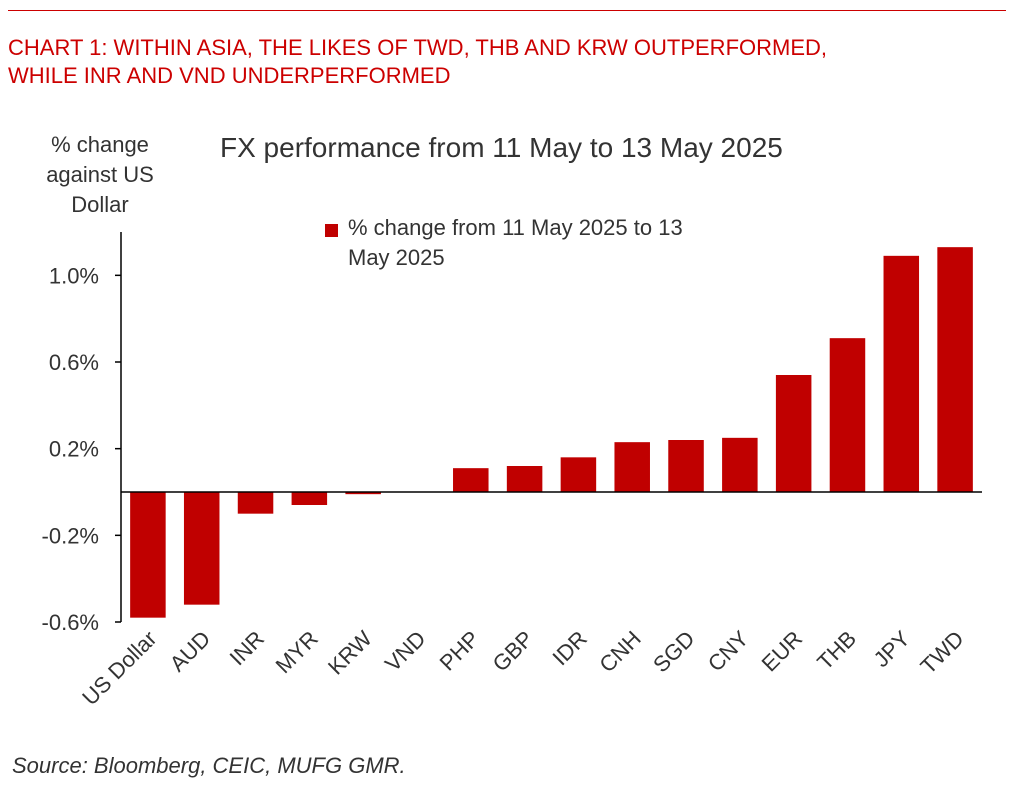 This screenshot has height=807, width=1022. Describe the element at coordinates (686, 466) in the screenshot. I see `bar-sgd` at that location.